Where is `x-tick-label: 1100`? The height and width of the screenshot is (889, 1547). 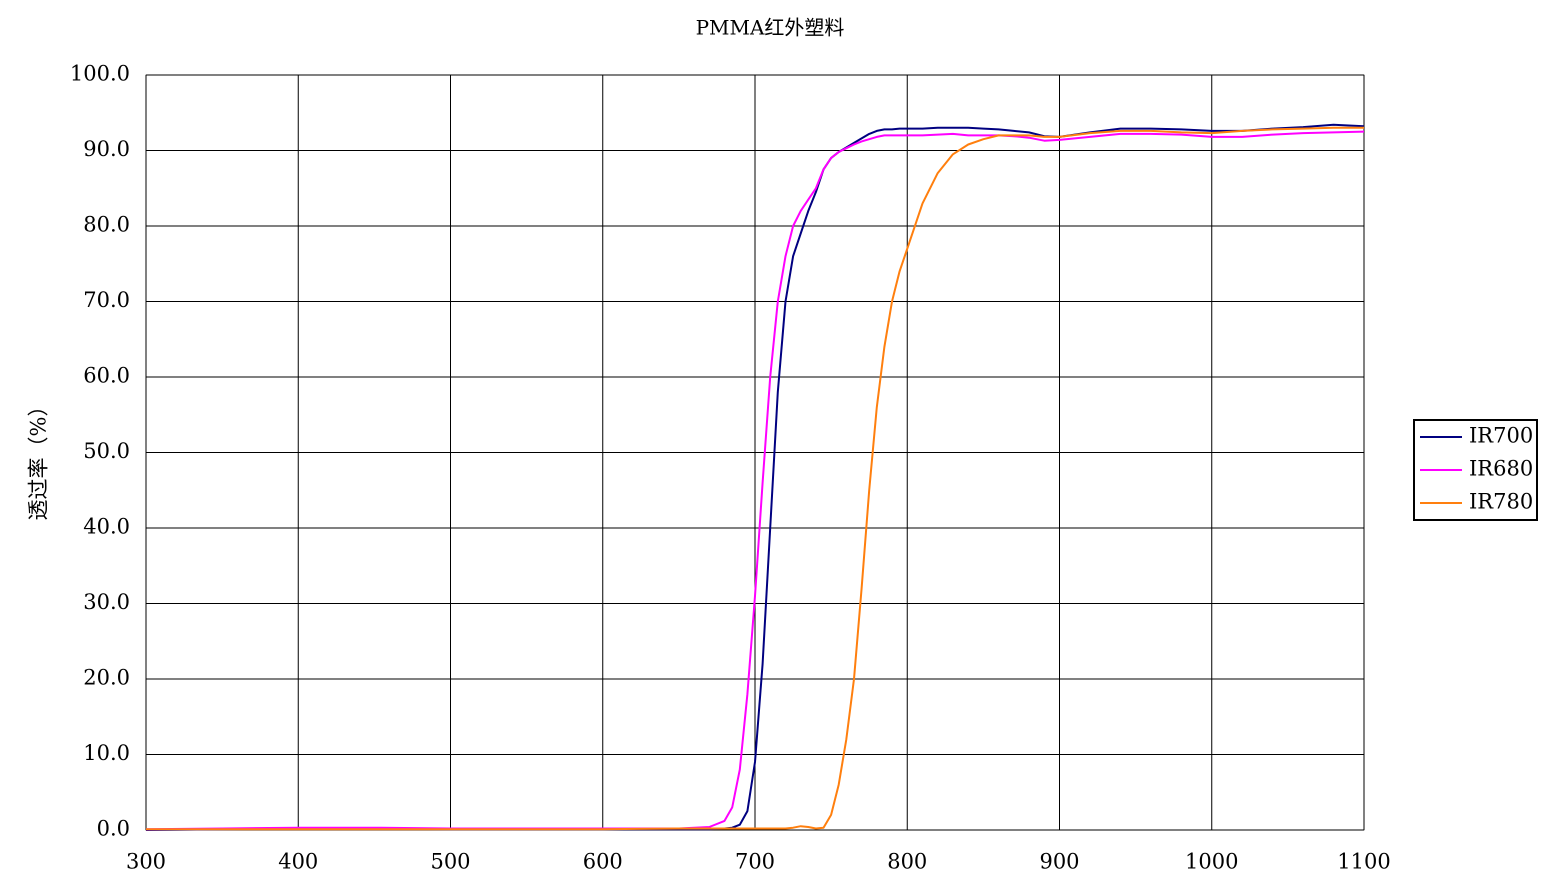
x-tick-label: 1100 is located at coordinates (1363, 862).